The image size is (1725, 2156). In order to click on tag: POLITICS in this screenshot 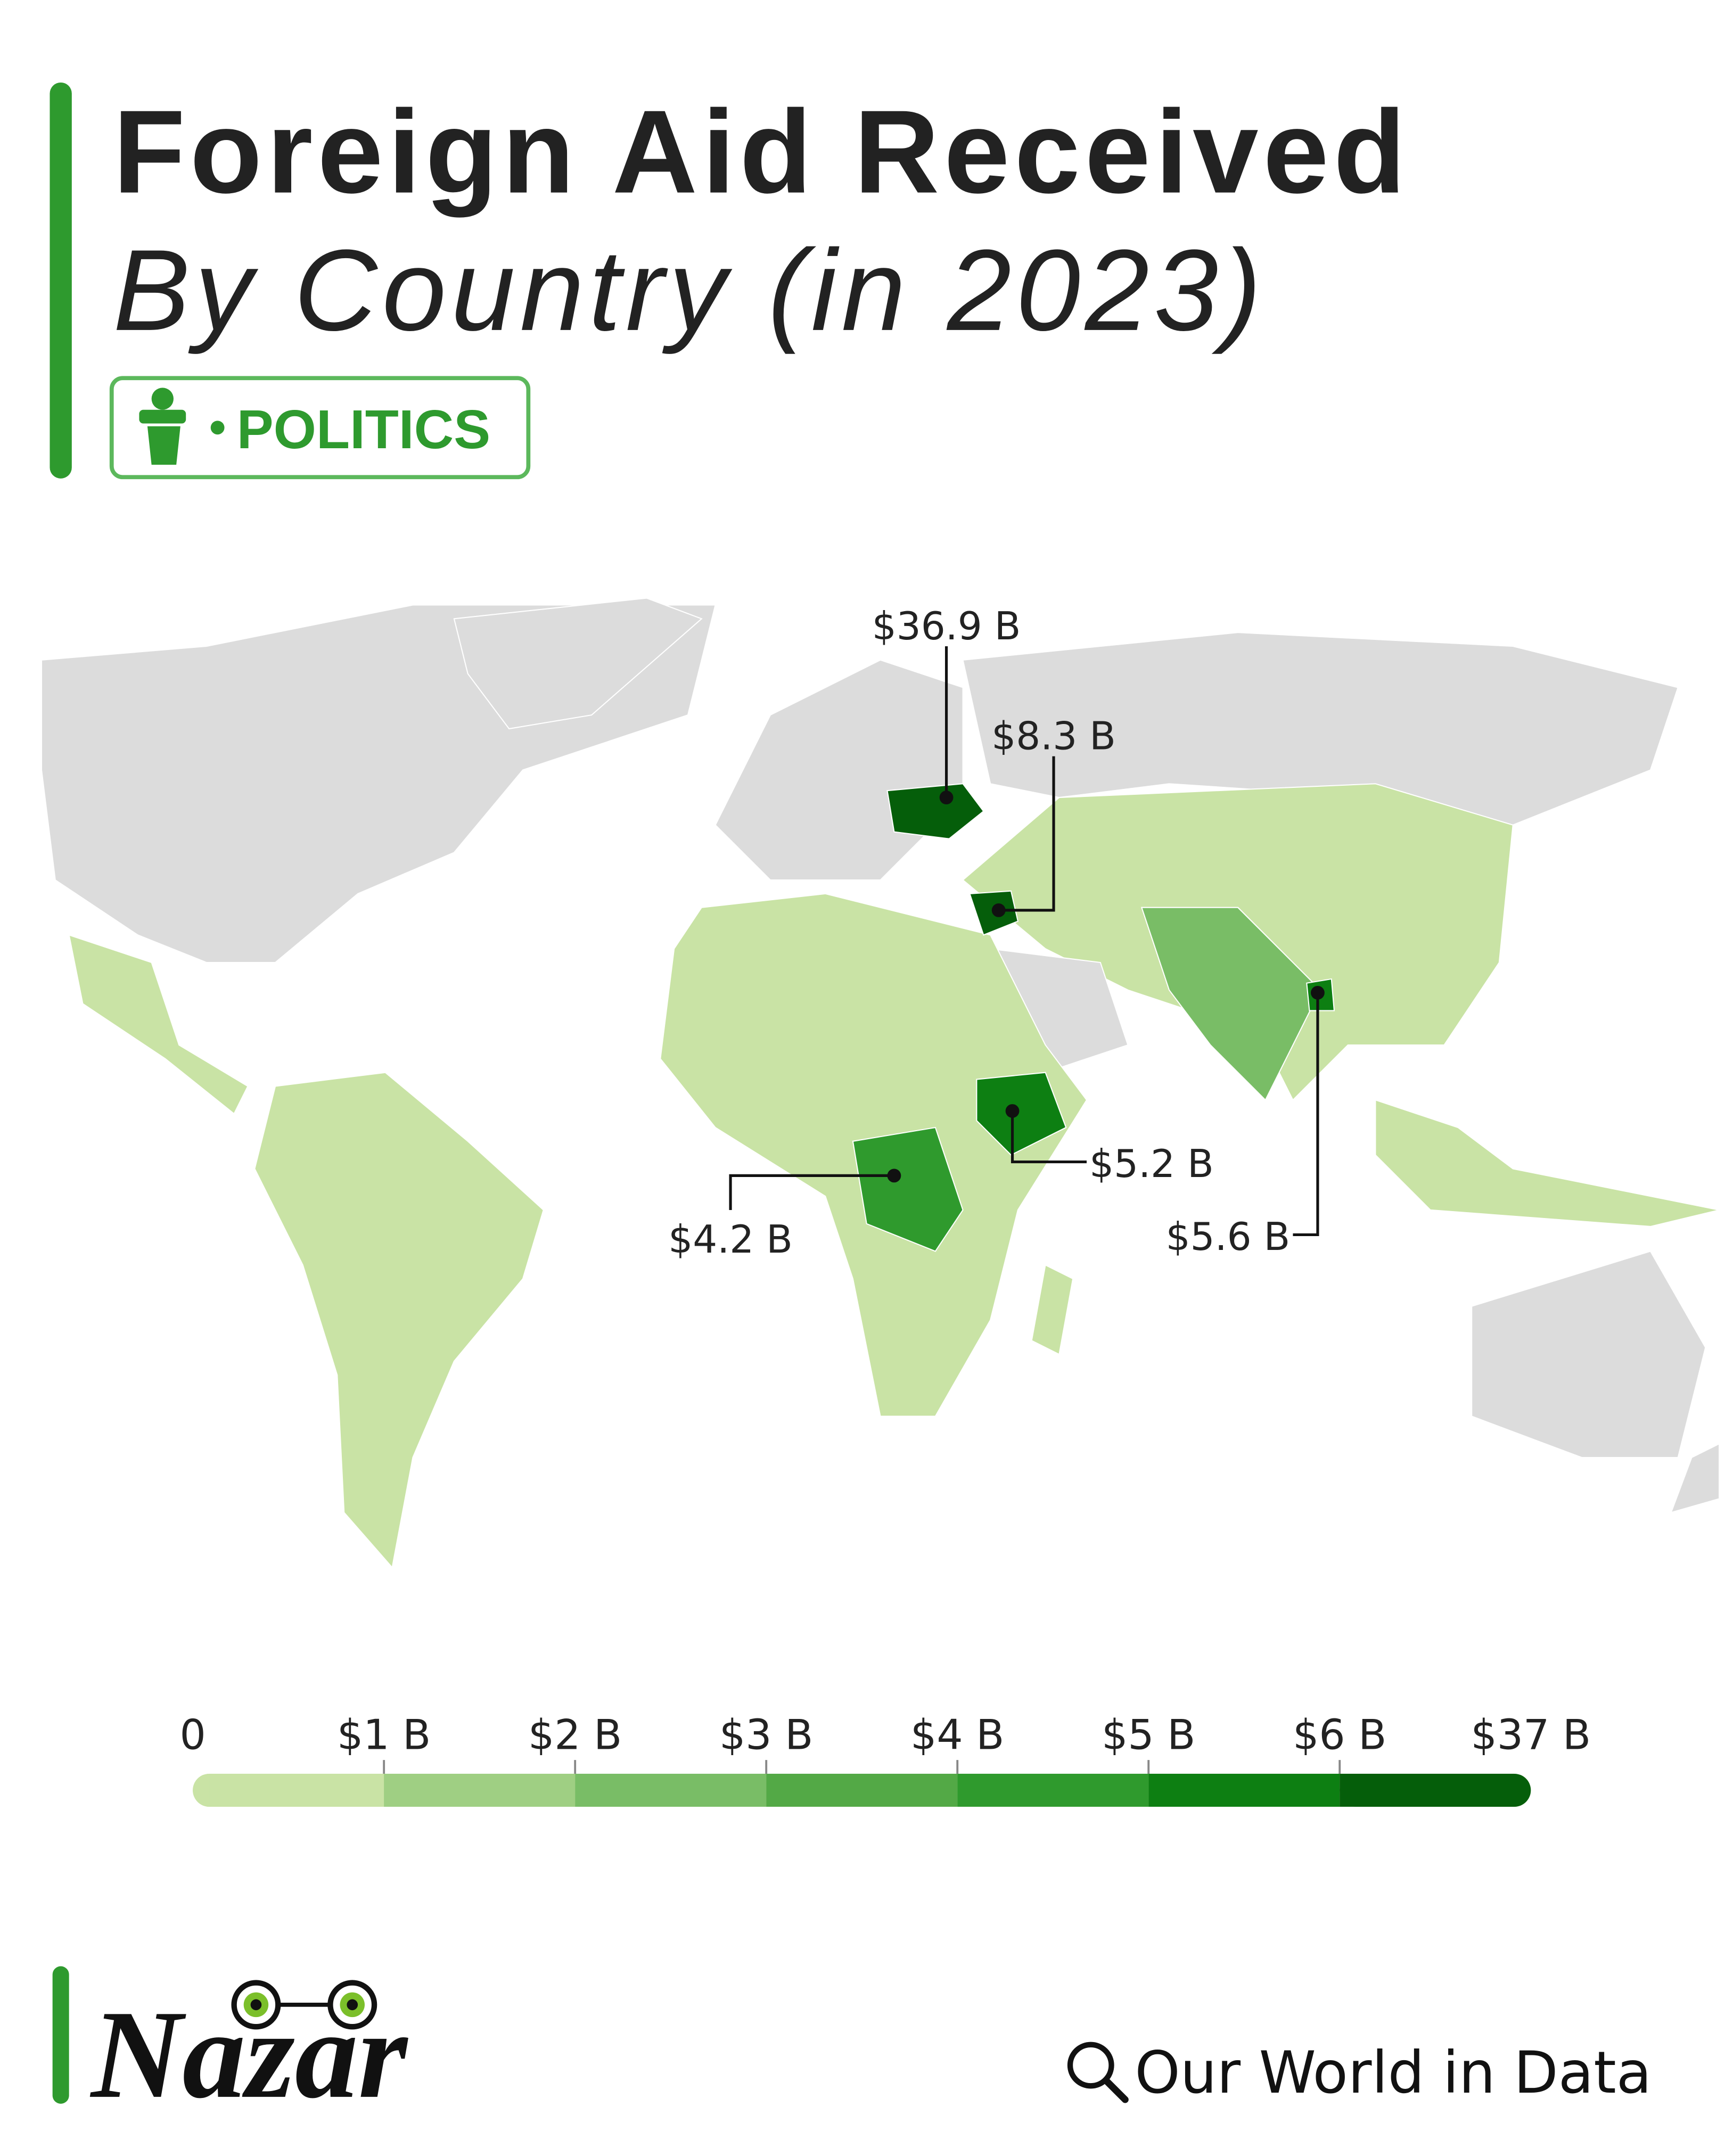, I will do `click(363, 429)`.